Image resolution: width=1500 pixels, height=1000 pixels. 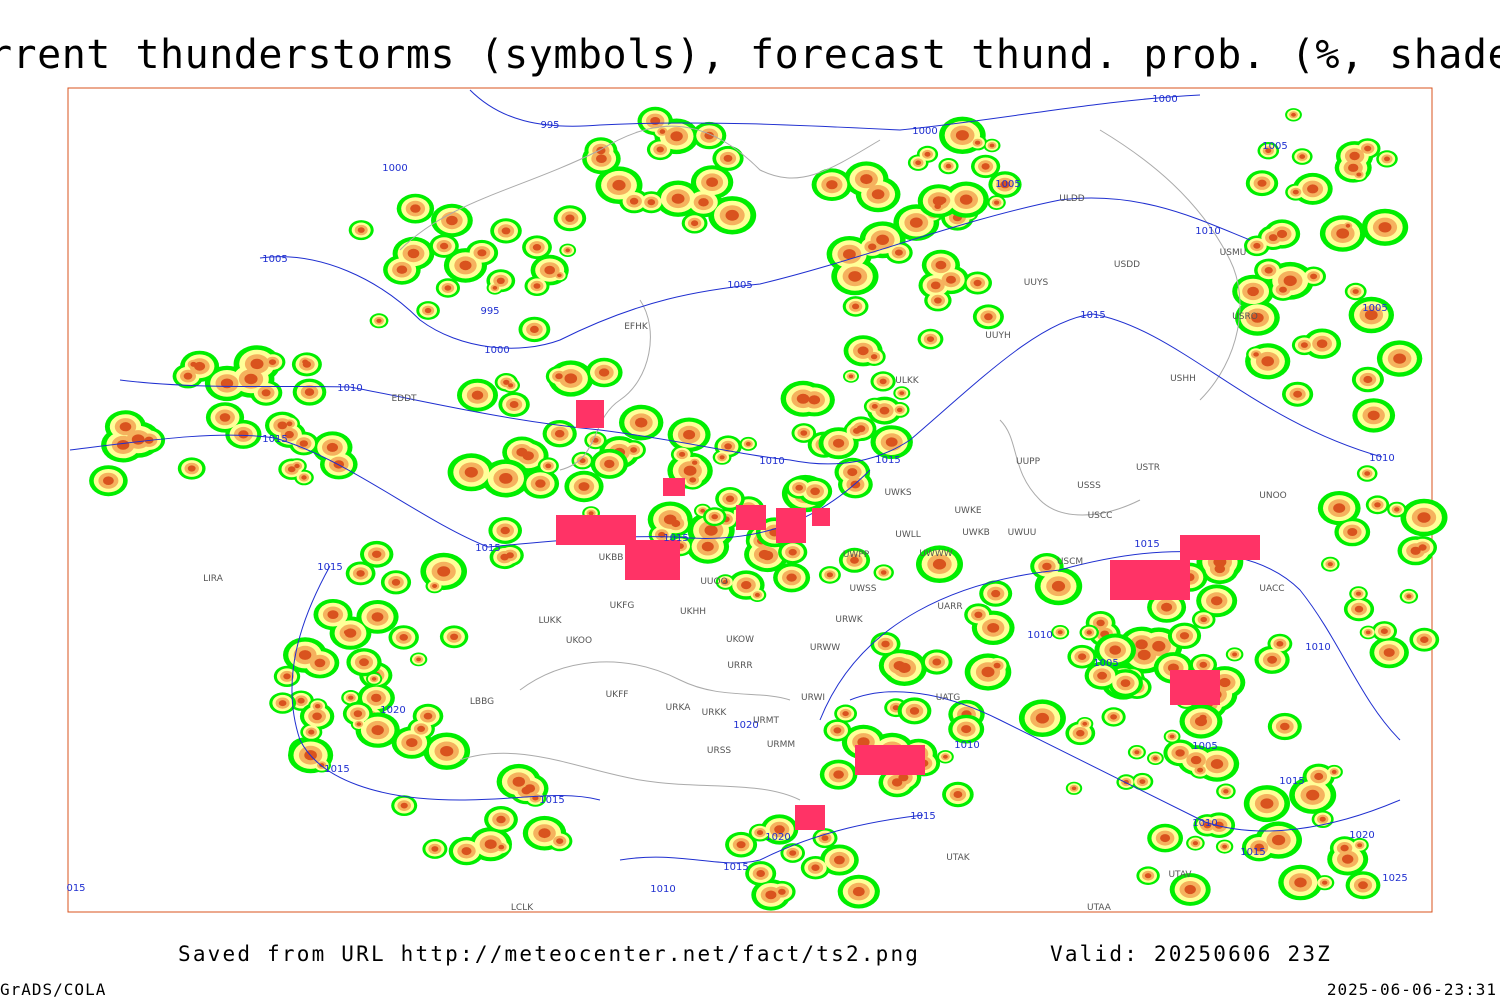 I want to click on isobar-label: 1020, so click(x=777, y=837).